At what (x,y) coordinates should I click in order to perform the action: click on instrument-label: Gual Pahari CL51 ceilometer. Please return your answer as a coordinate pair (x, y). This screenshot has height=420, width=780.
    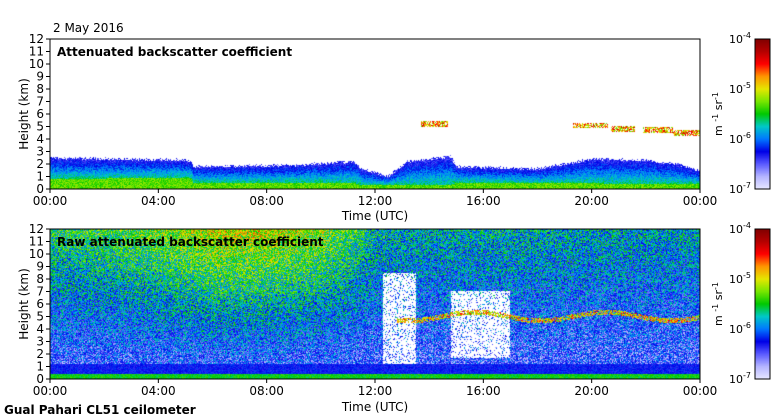
    Looking at the image, I should click on (100, 410).